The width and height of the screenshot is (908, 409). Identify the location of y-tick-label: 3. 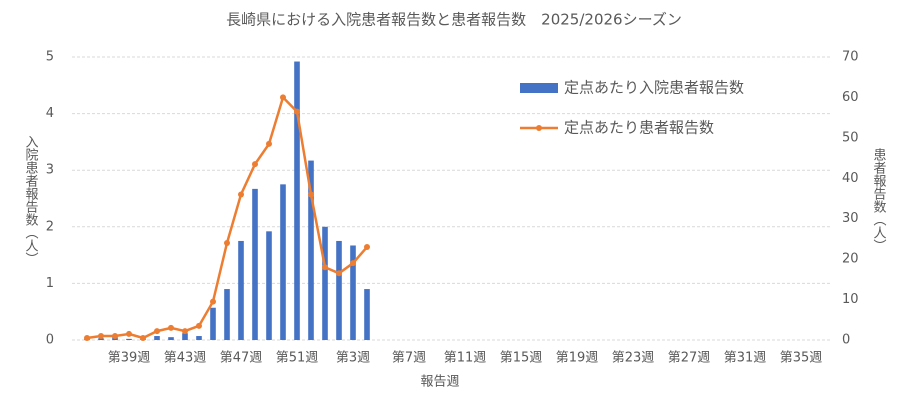
(50, 170).